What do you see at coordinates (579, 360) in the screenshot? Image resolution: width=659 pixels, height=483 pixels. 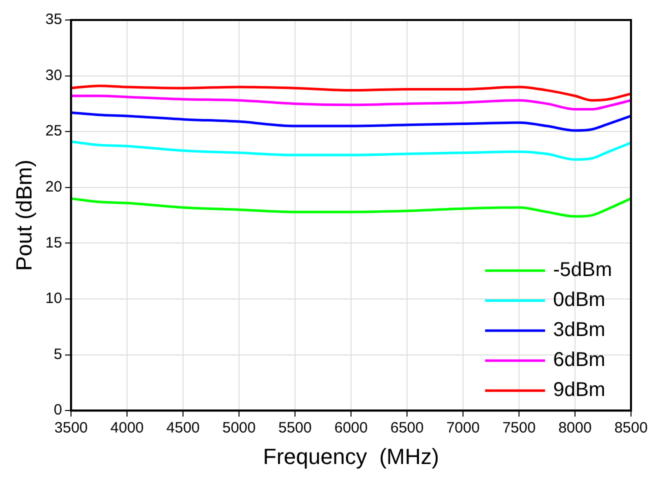 I see `legend-label: 6dBm` at bounding box center [579, 360].